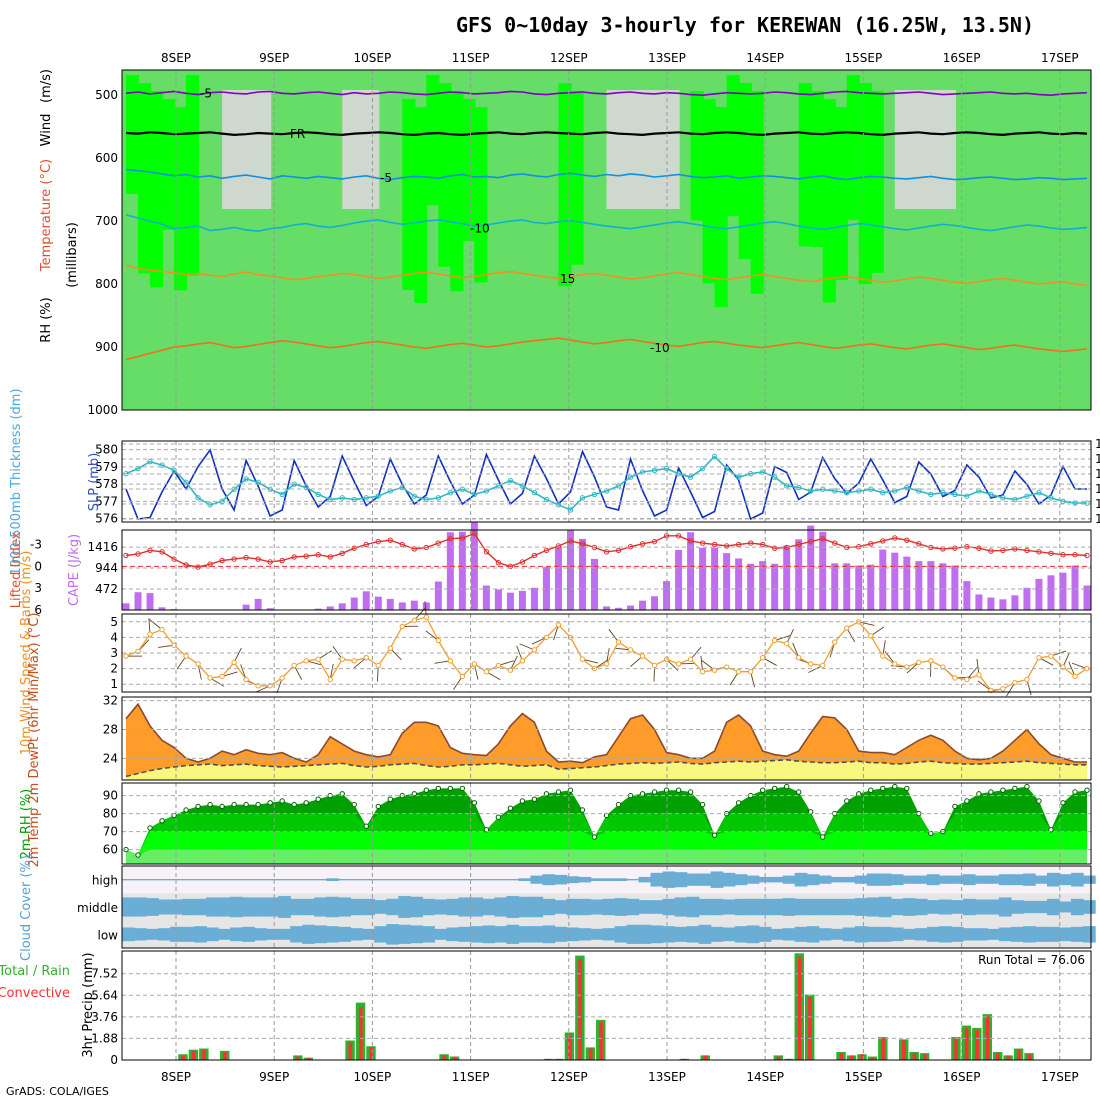  Describe the element at coordinates (26, 908) in the screenshot. I see `cloud-axis-label: Cloud Cover (%)` at that location.